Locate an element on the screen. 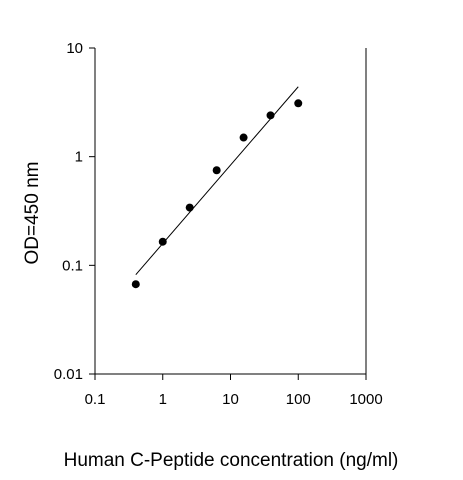 This screenshot has height=480, width=463. x-tick-label: 0.1 is located at coordinates (95, 399).